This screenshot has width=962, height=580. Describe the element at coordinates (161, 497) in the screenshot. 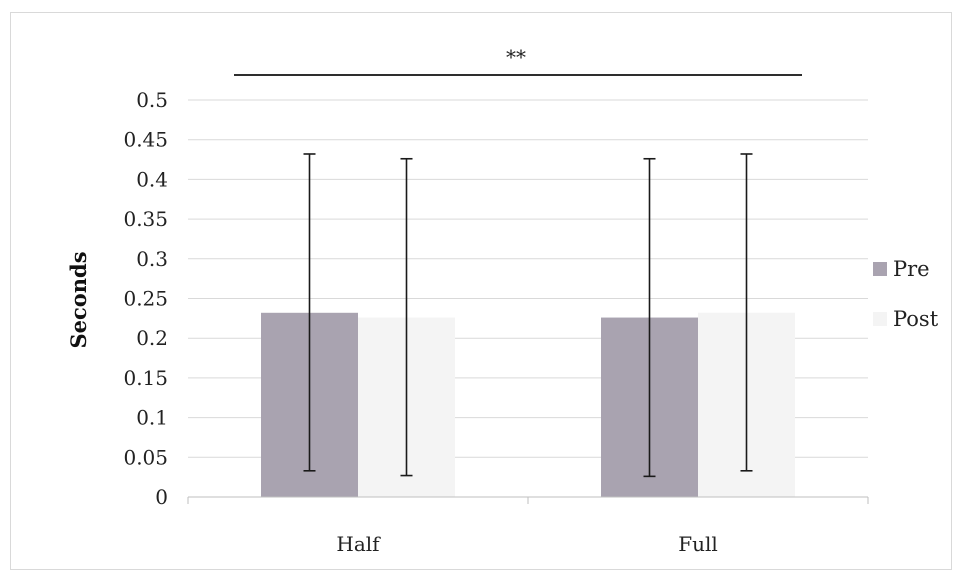

I see `y-tick-label: 0` at that location.